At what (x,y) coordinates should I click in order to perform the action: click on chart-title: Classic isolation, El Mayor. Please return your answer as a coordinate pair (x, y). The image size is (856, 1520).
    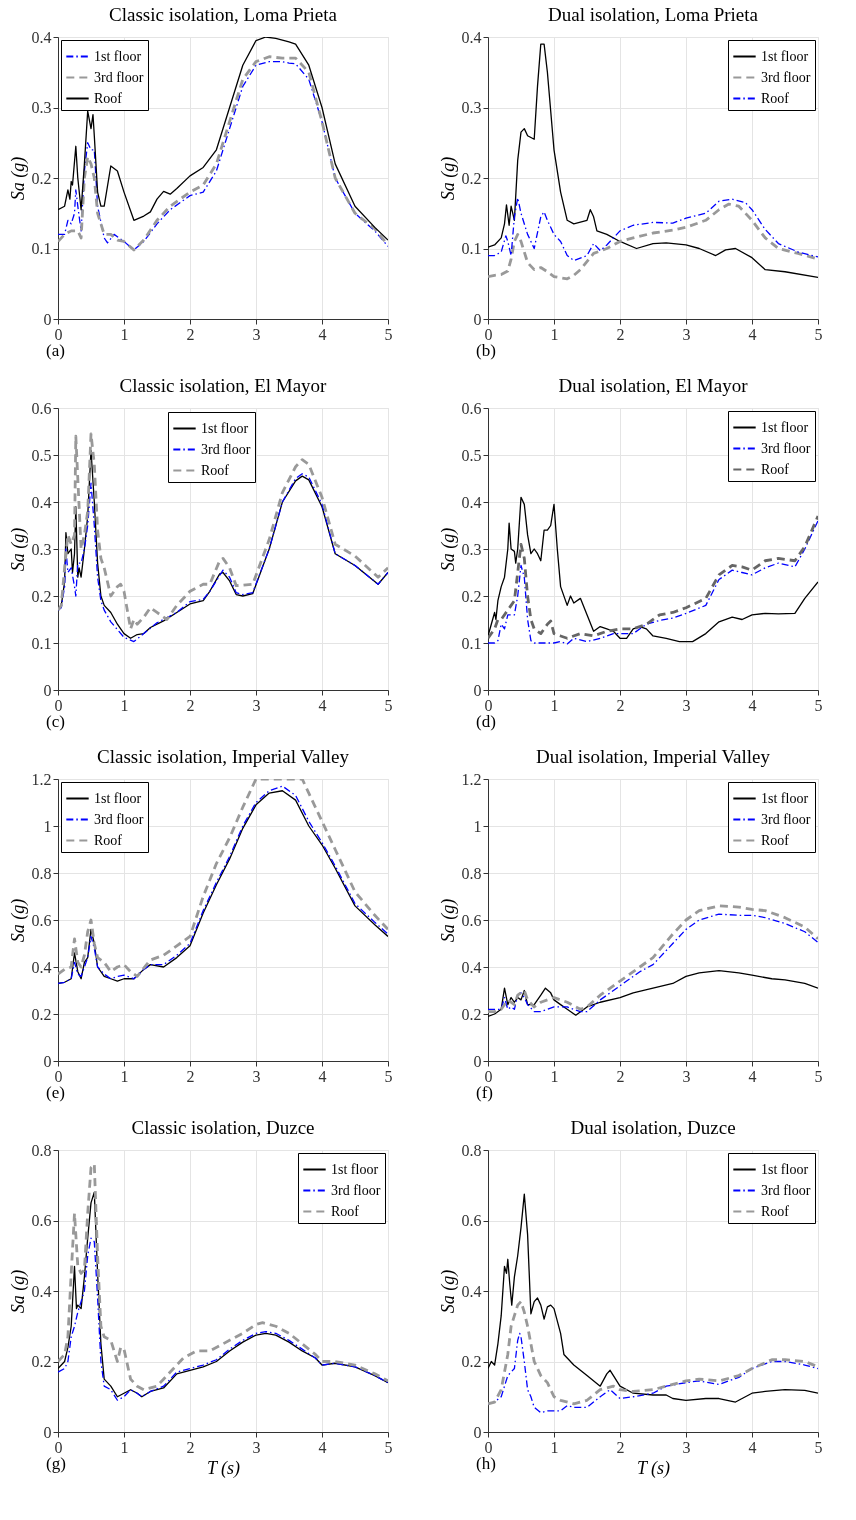
    Looking at the image, I should click on (223, 385).